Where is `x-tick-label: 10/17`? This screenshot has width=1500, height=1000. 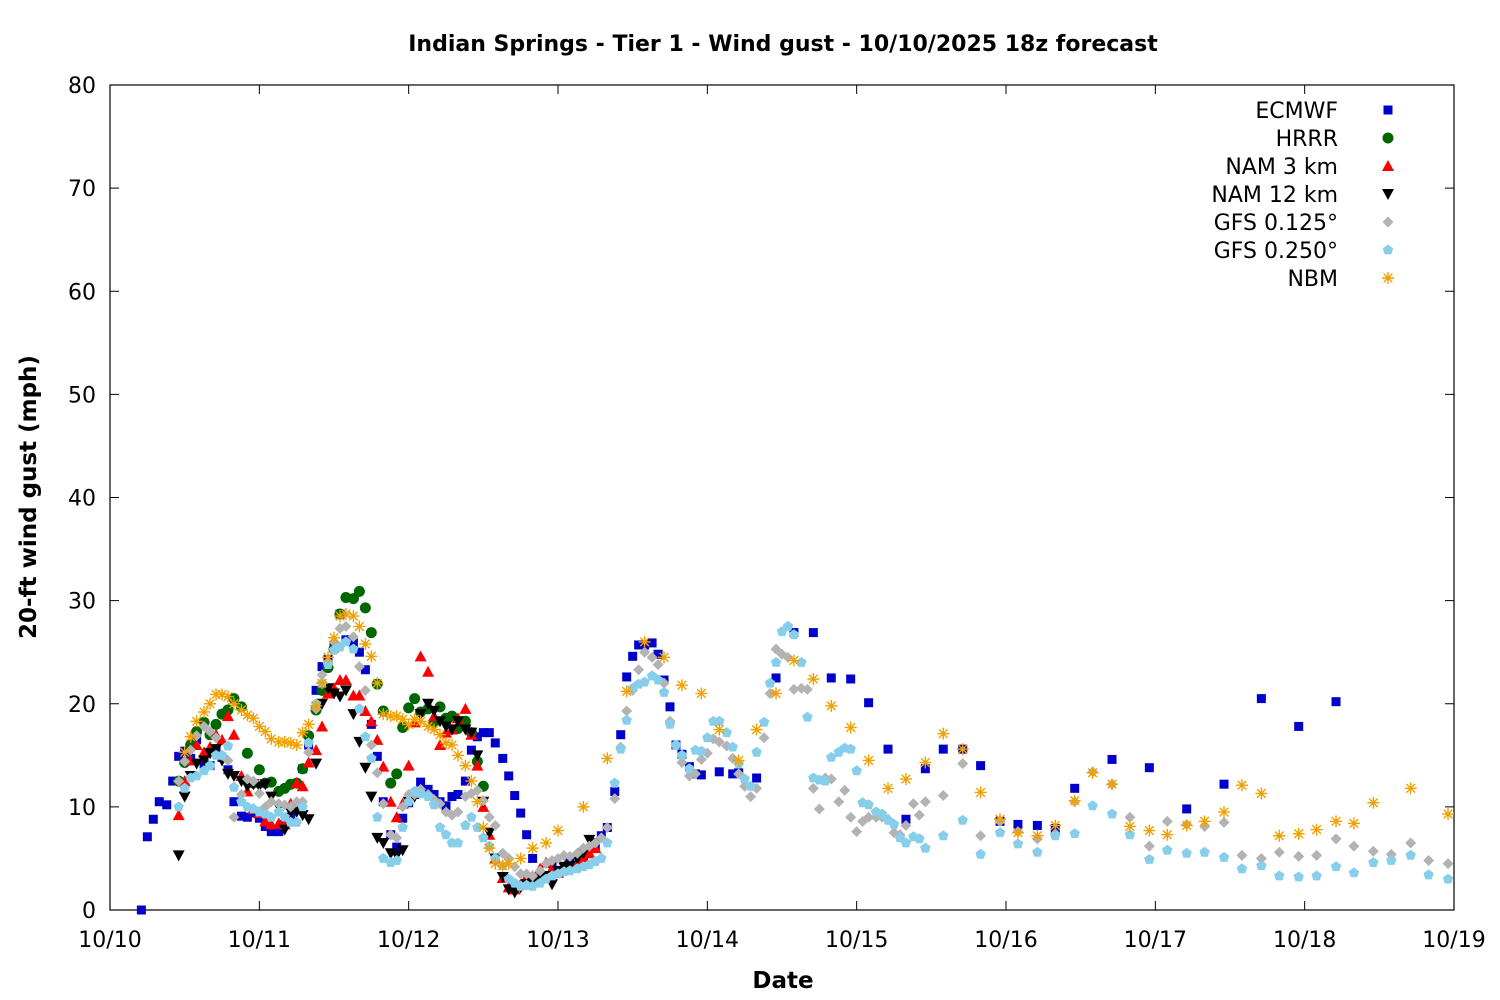 x-tick-label: 10/17 is located at coordinates (1155, 940).